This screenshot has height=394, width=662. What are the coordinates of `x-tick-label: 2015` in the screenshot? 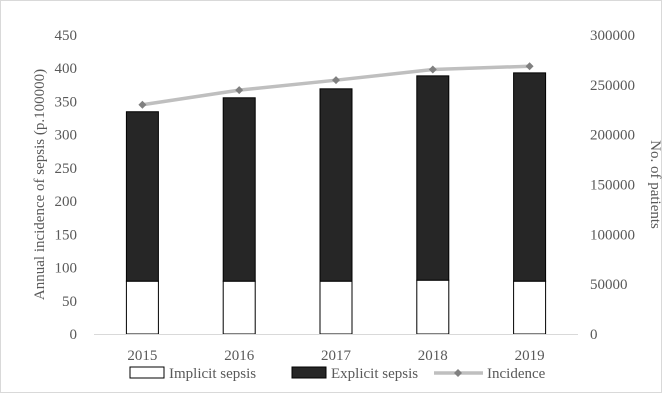 It's located at (142, 356).